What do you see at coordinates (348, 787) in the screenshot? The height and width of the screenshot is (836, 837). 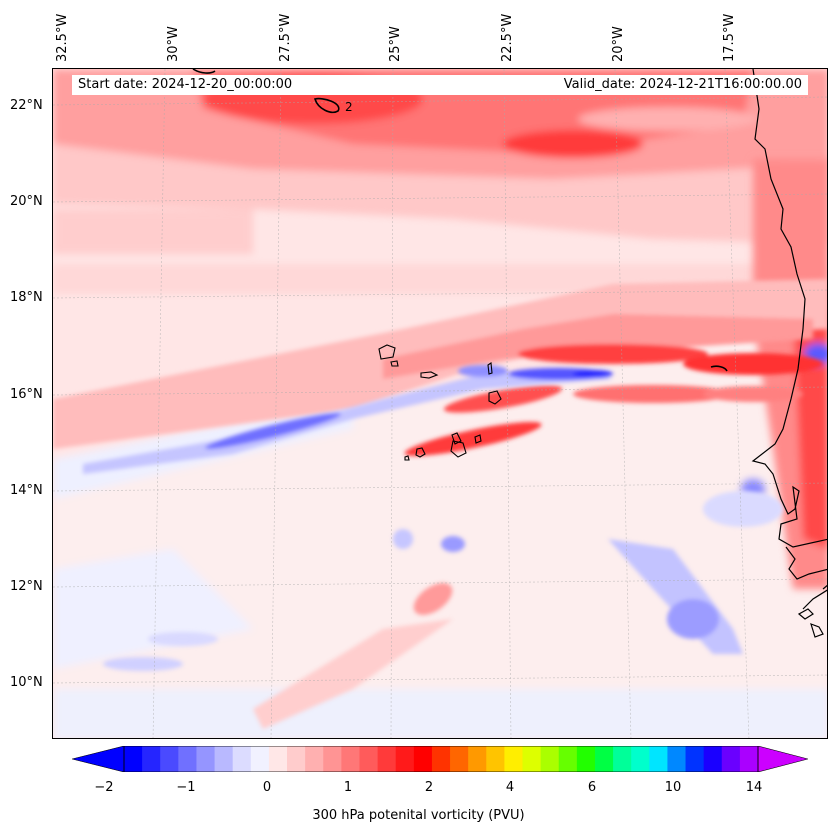 I see `cbar-tick-1: 1` at bounding box center [348, 787].